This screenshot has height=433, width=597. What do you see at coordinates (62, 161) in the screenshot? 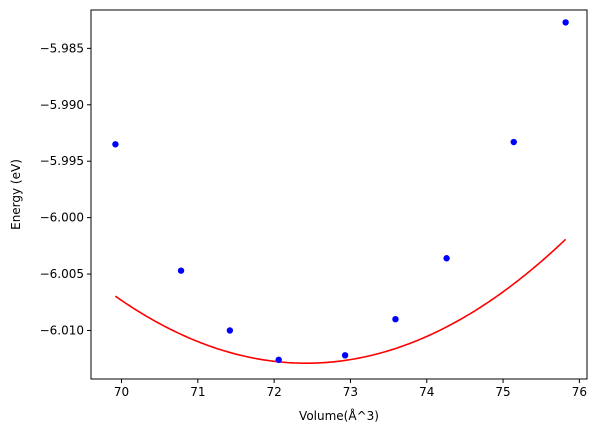
I see `y-tick-label: −5.995` at bounding box center [62, 161].